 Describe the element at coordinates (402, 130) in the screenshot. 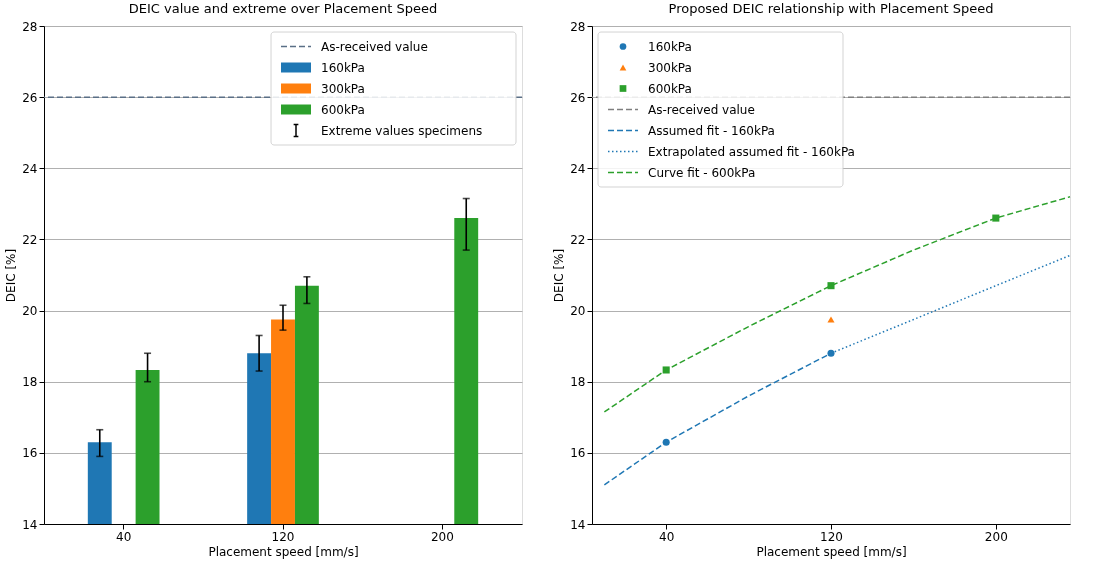

I see `annotation: Extreme values specimens` at that location.